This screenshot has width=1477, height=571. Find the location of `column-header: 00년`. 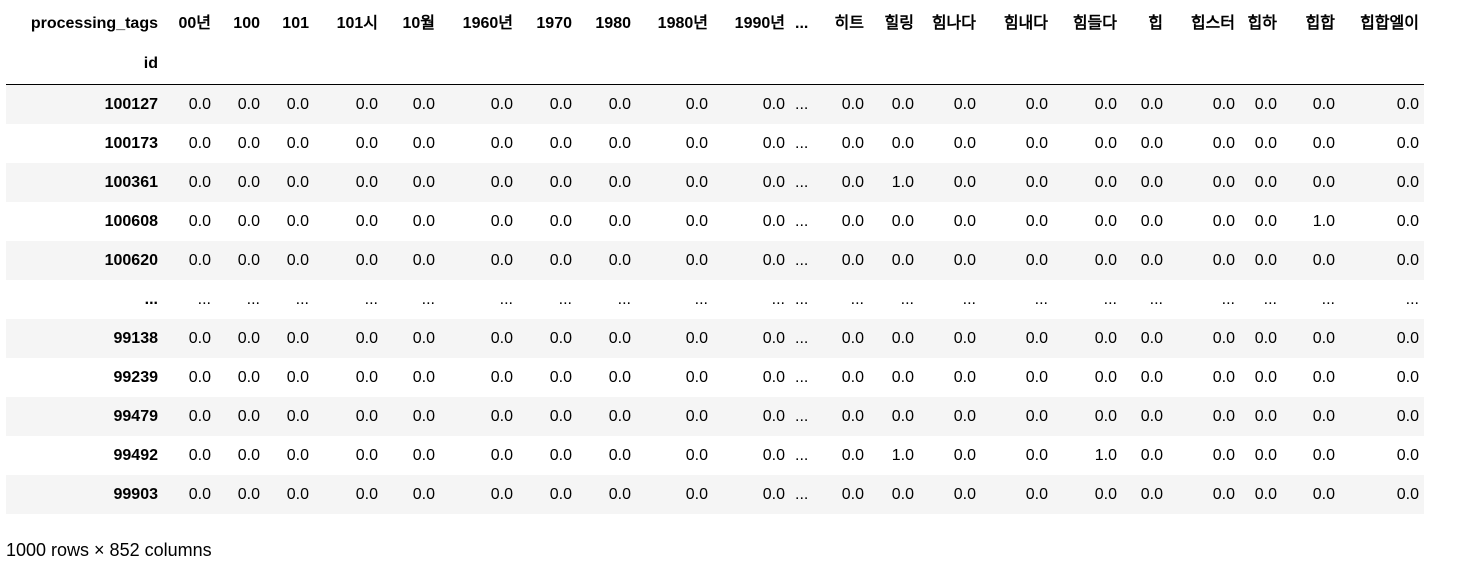

column-header: 00년 is located at coordinates (194, 23).